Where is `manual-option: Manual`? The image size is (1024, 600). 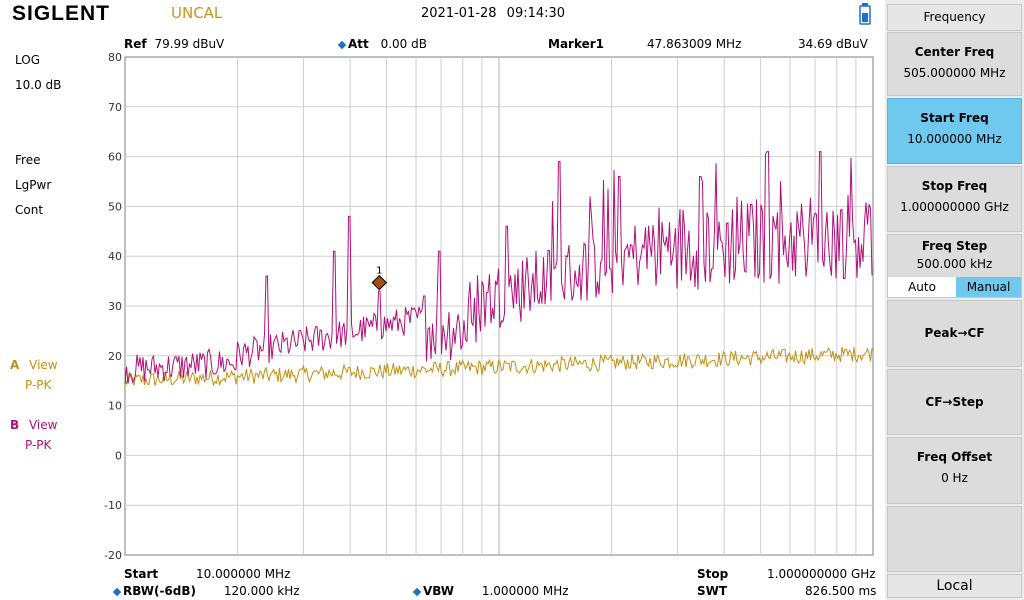
manual-option: Manual is located at coordinates (988, 287).